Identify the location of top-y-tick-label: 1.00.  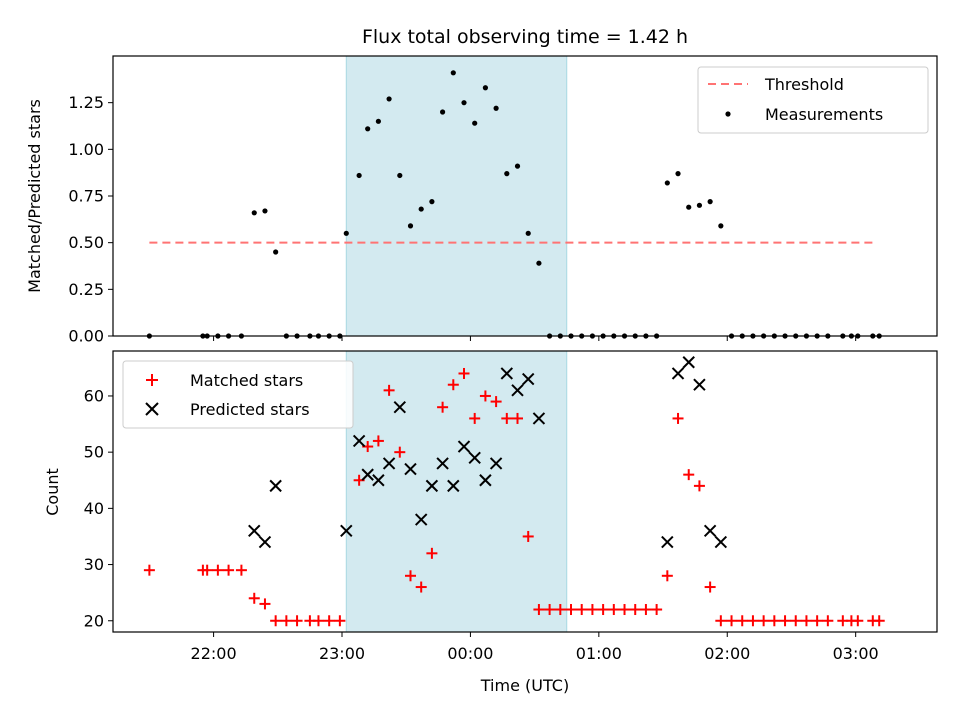
(86, 149).